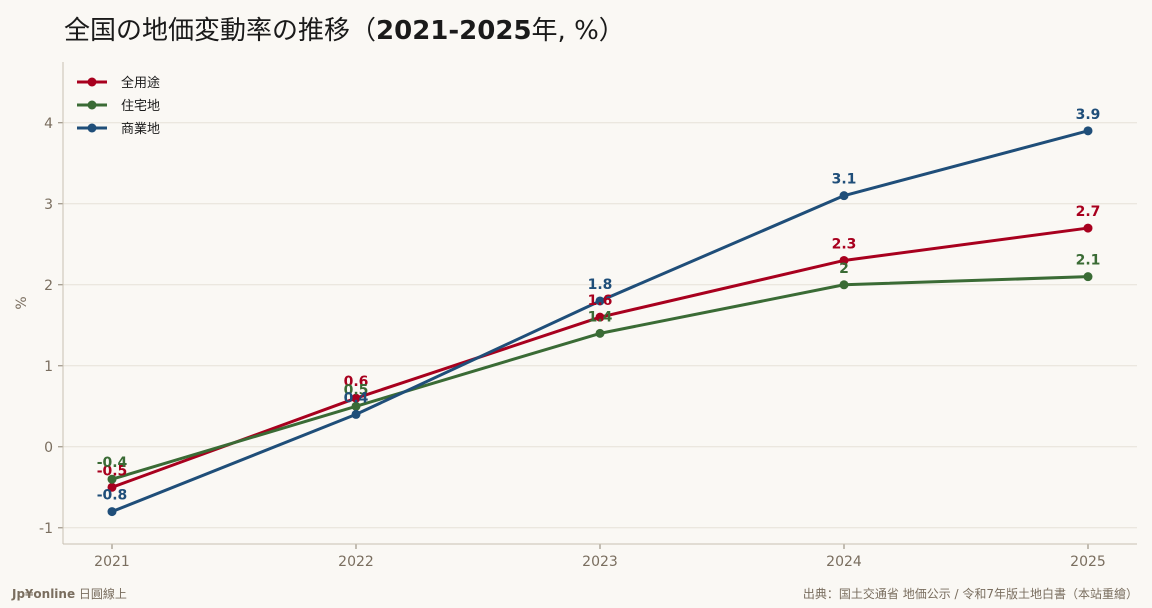 The height and width of the screenshot is (608, 1152). Describe the element at coordinates (140, 83) in the screenshot. I see `legend-label: 全用途` at that location.